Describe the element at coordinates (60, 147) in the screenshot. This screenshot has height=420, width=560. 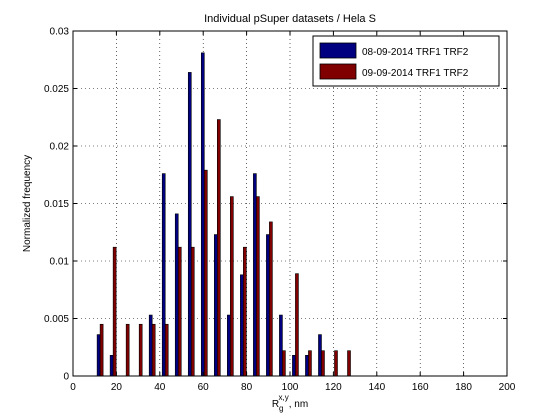
I see `y-tick-label: 0.02` at that location.